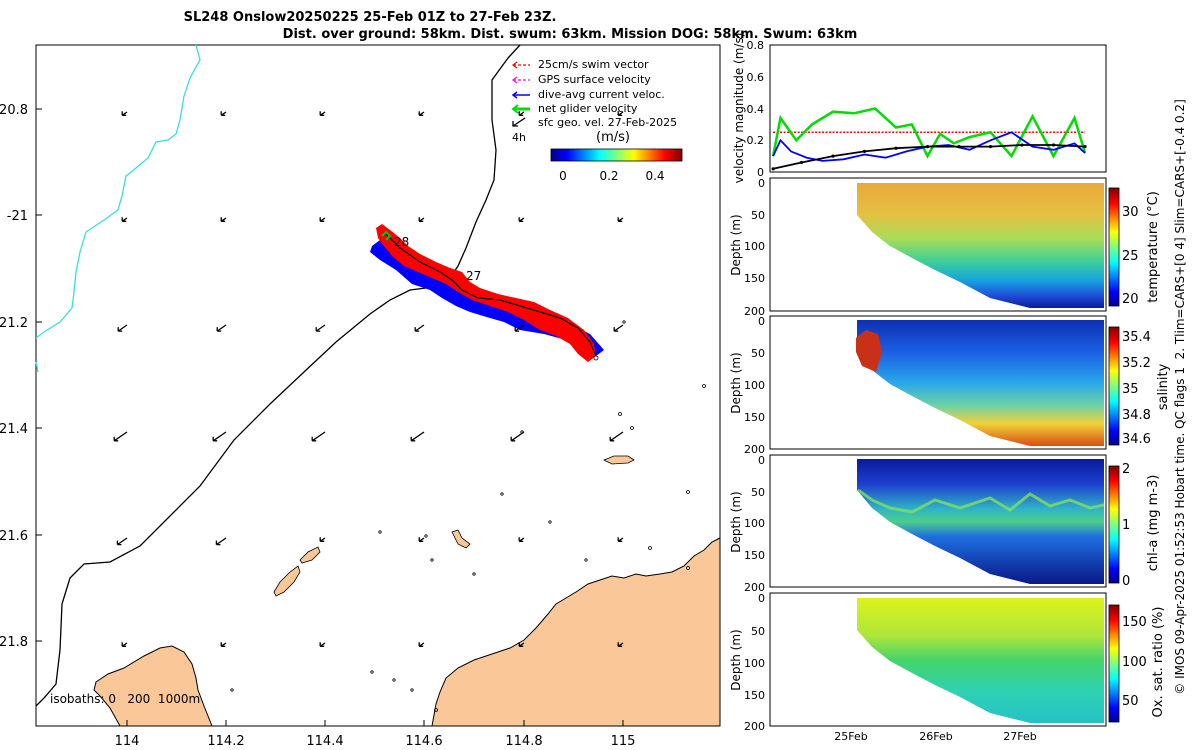 The image size is (1200, 750). I want to click on map-xtick-6: 115, so click(623, 741).